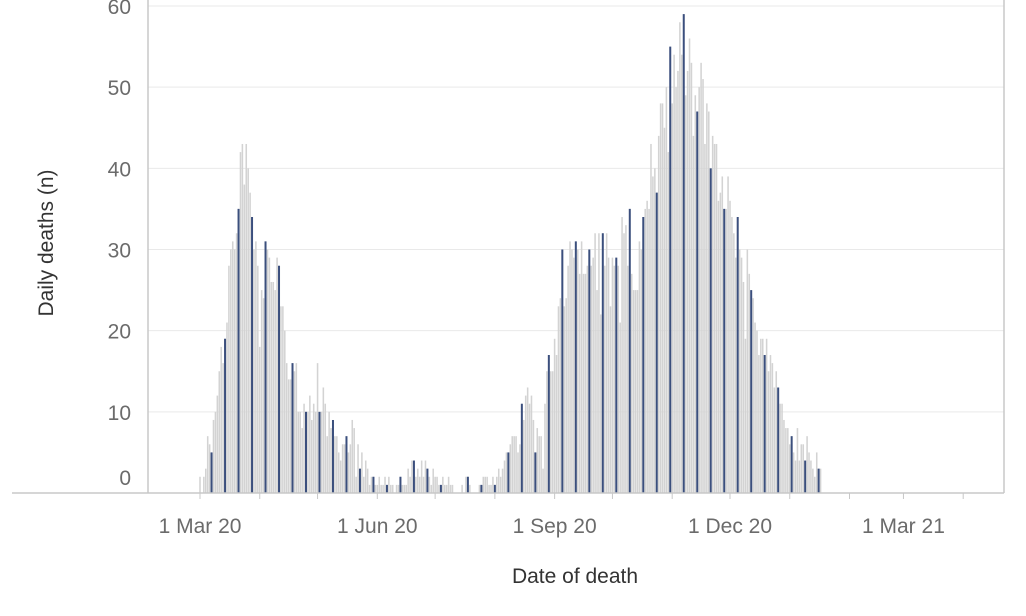  I want to click on y-tick-label: 20, so click(119, 332).